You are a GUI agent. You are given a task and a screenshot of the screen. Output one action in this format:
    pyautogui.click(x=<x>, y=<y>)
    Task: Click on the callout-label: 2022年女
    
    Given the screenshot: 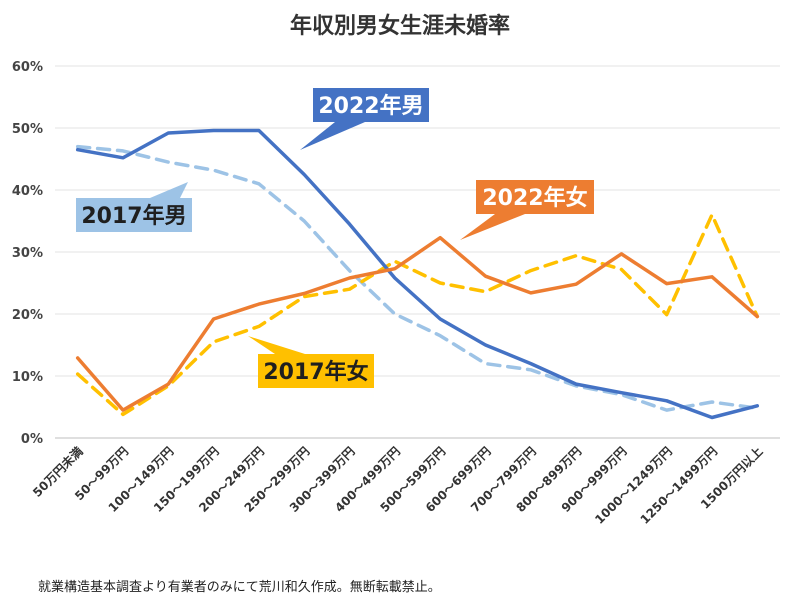 What is the action you would take?
    pyautogui.click(x=534, y=198)
    